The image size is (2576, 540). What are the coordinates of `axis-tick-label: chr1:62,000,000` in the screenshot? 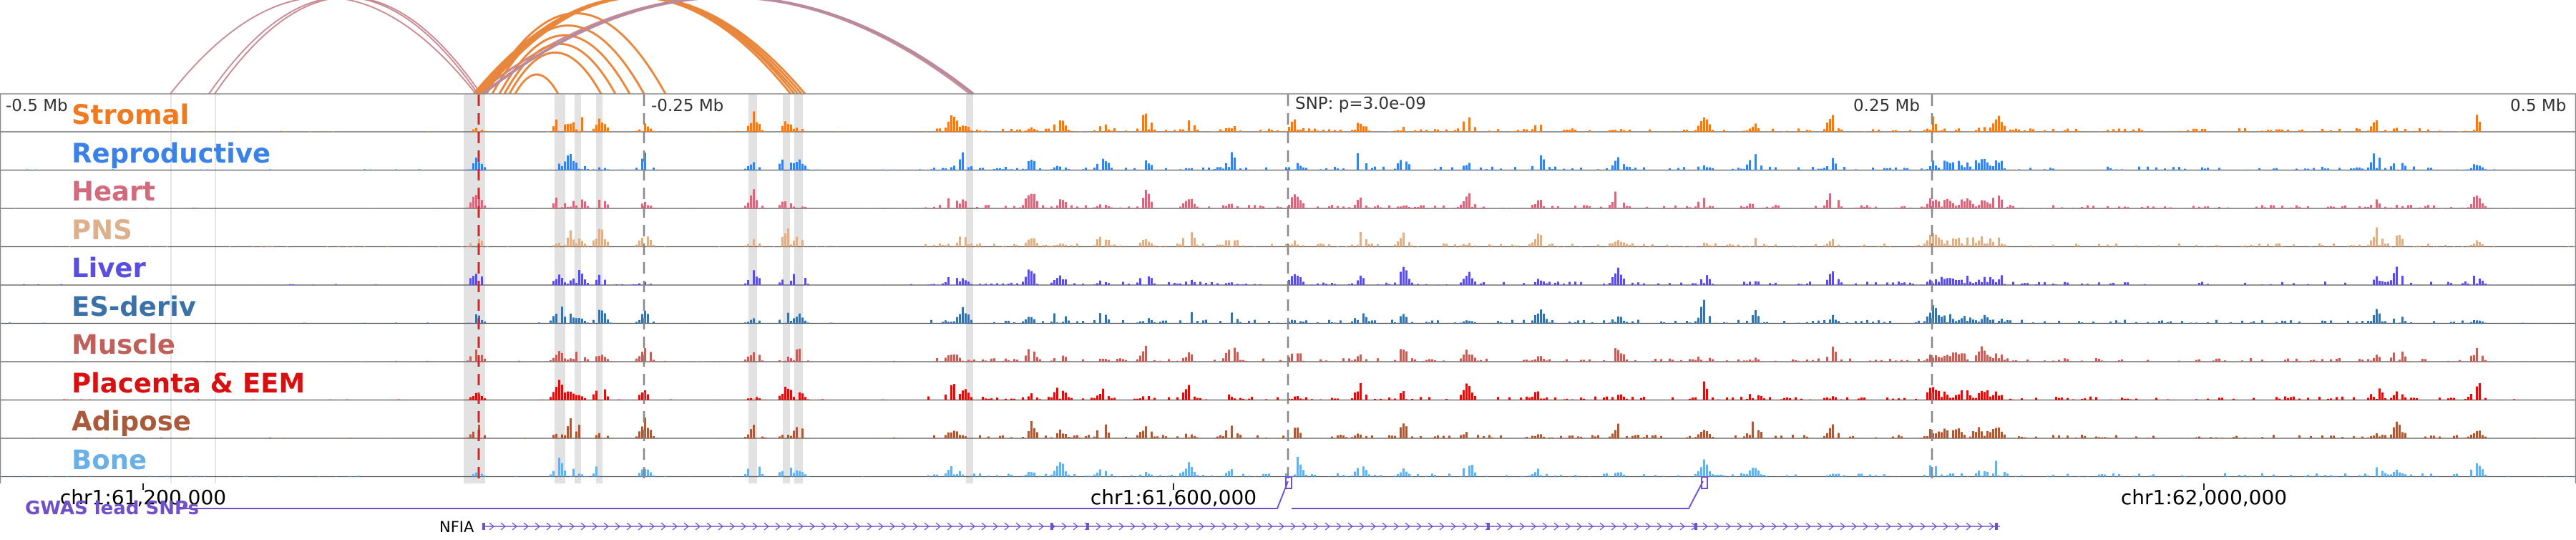 It's located at (2204, 497).